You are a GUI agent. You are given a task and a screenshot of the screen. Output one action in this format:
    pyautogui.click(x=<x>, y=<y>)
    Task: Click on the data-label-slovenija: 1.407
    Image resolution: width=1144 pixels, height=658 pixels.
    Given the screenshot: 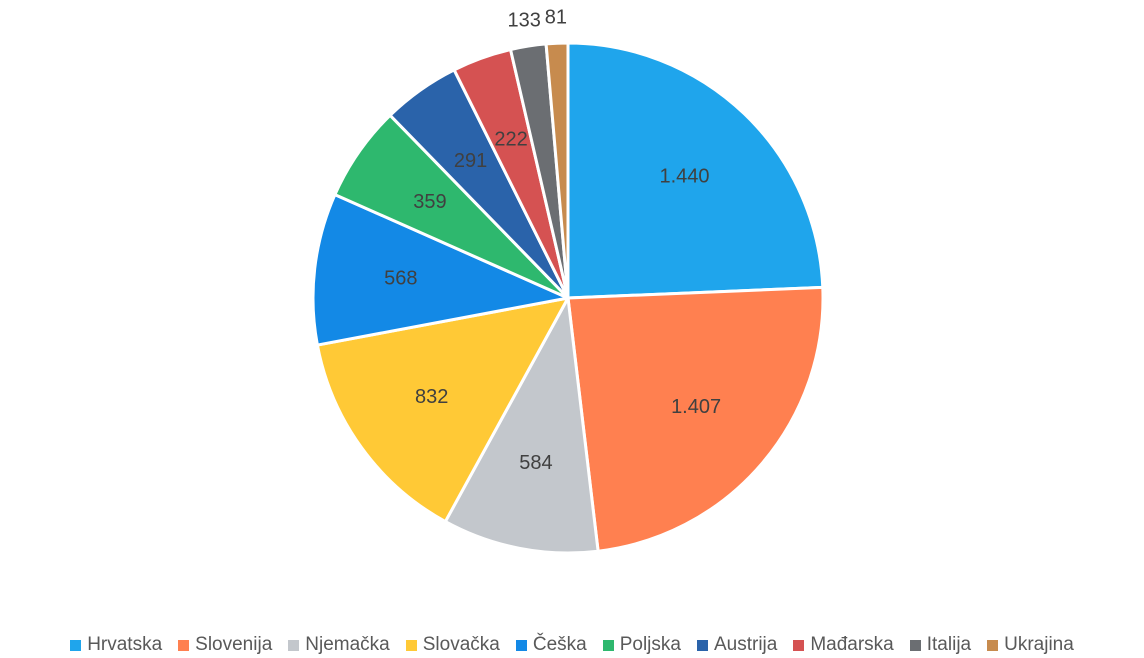 What is the action you would take?
    pyautogui.click(x=696, y=407)
    